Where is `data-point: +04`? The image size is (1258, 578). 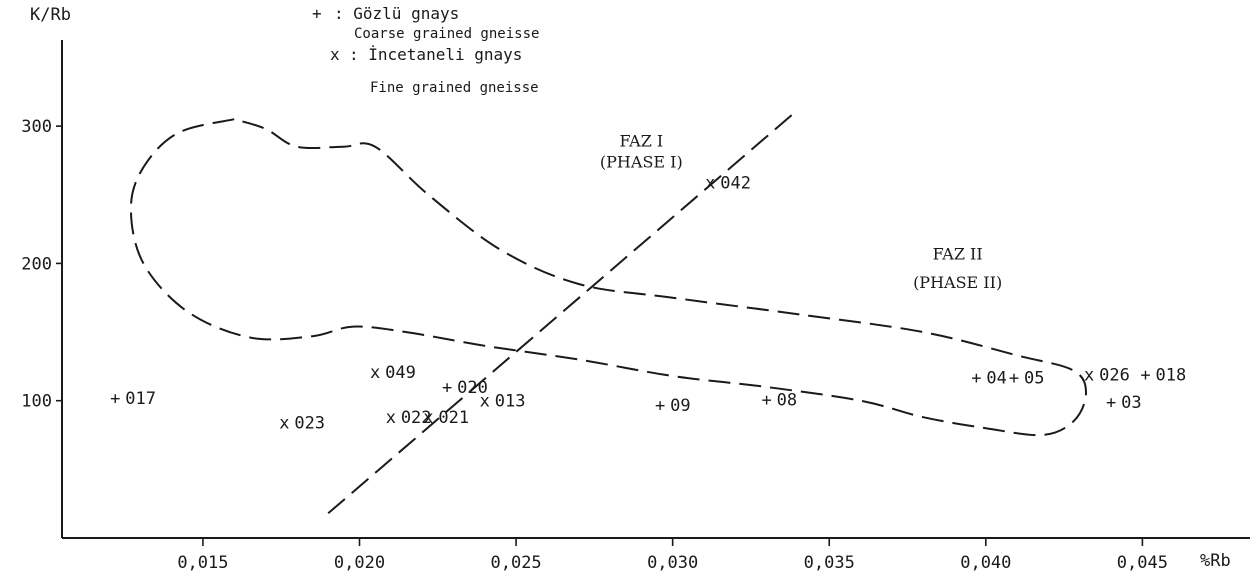
data-point: +04 is located at coordinates (989, 378).